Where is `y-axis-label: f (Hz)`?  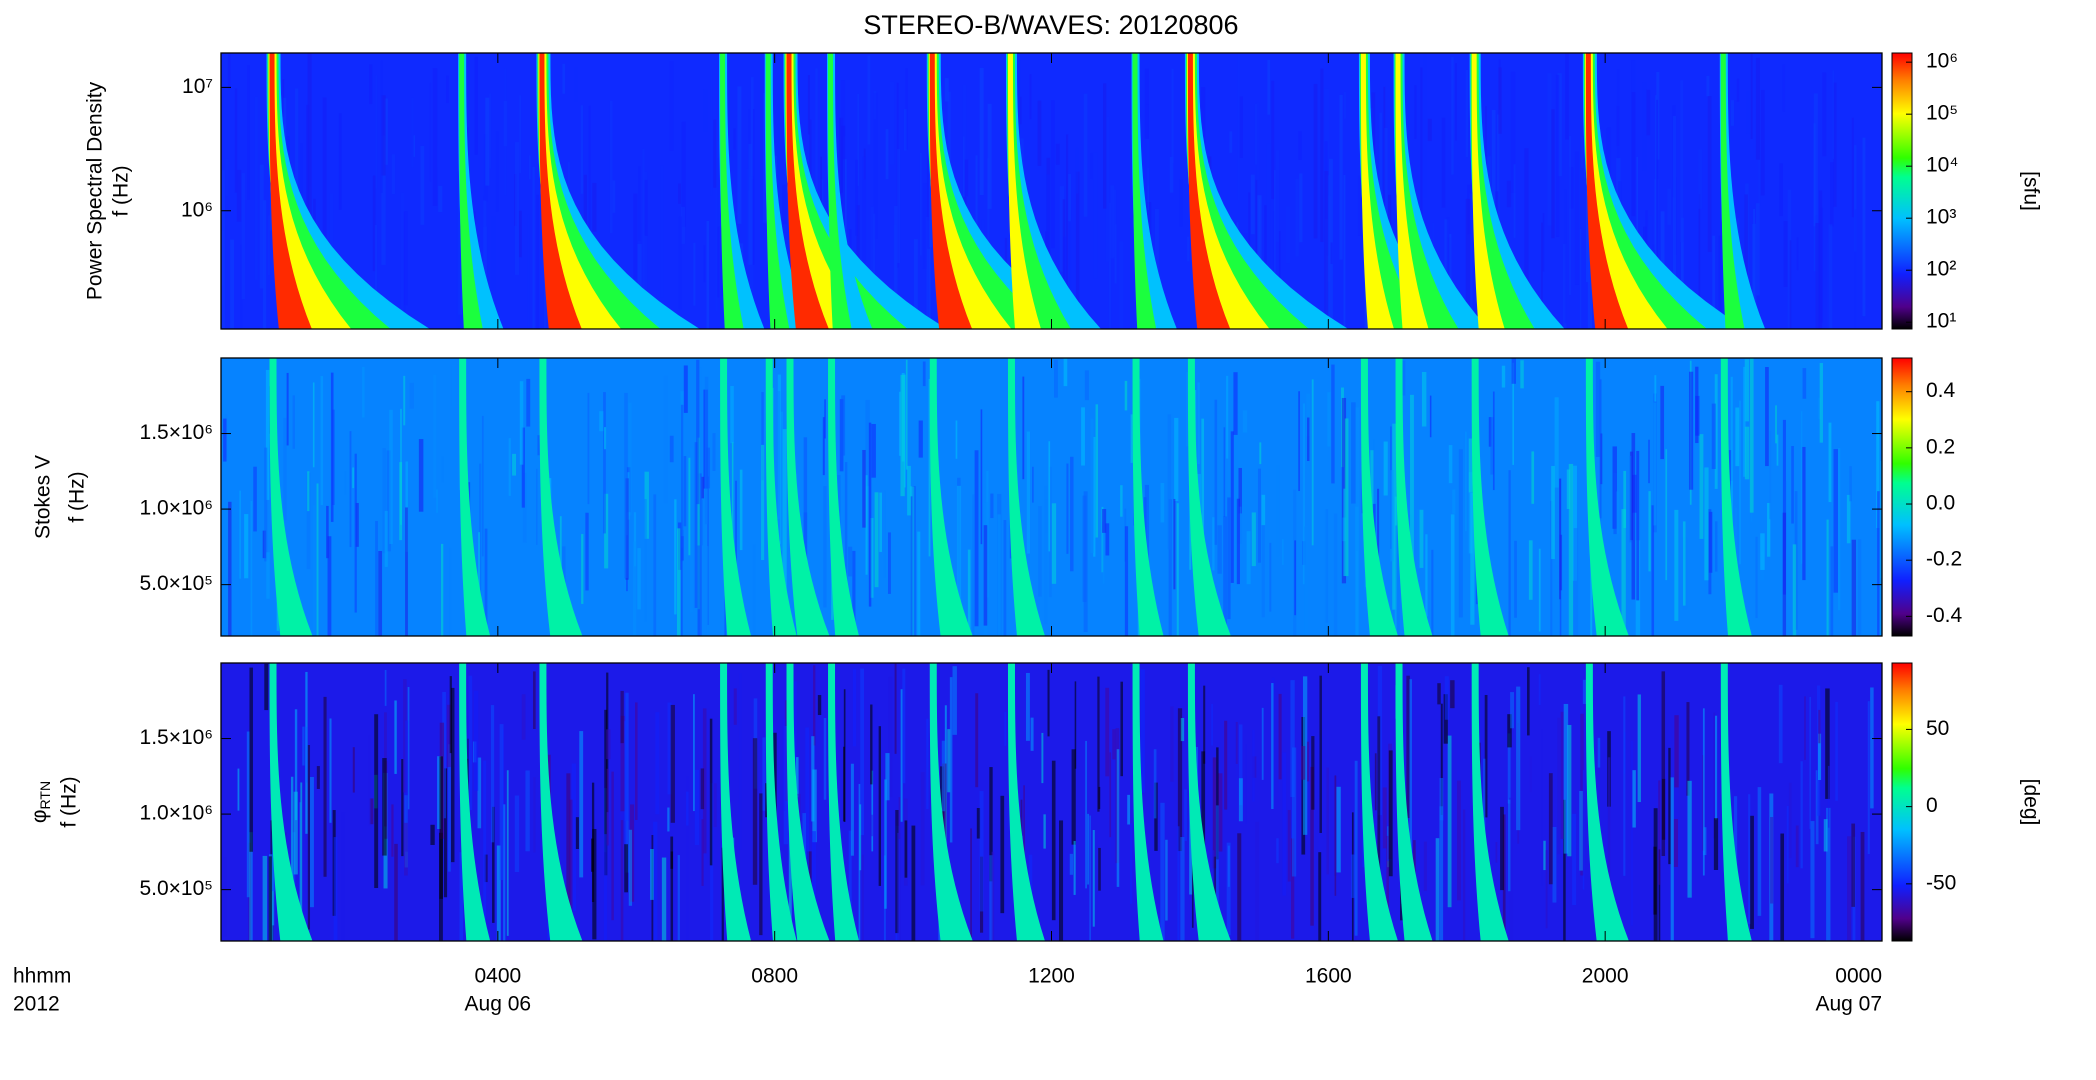
y-axis-label: f (Hz) is located at coordinates (121, 190).